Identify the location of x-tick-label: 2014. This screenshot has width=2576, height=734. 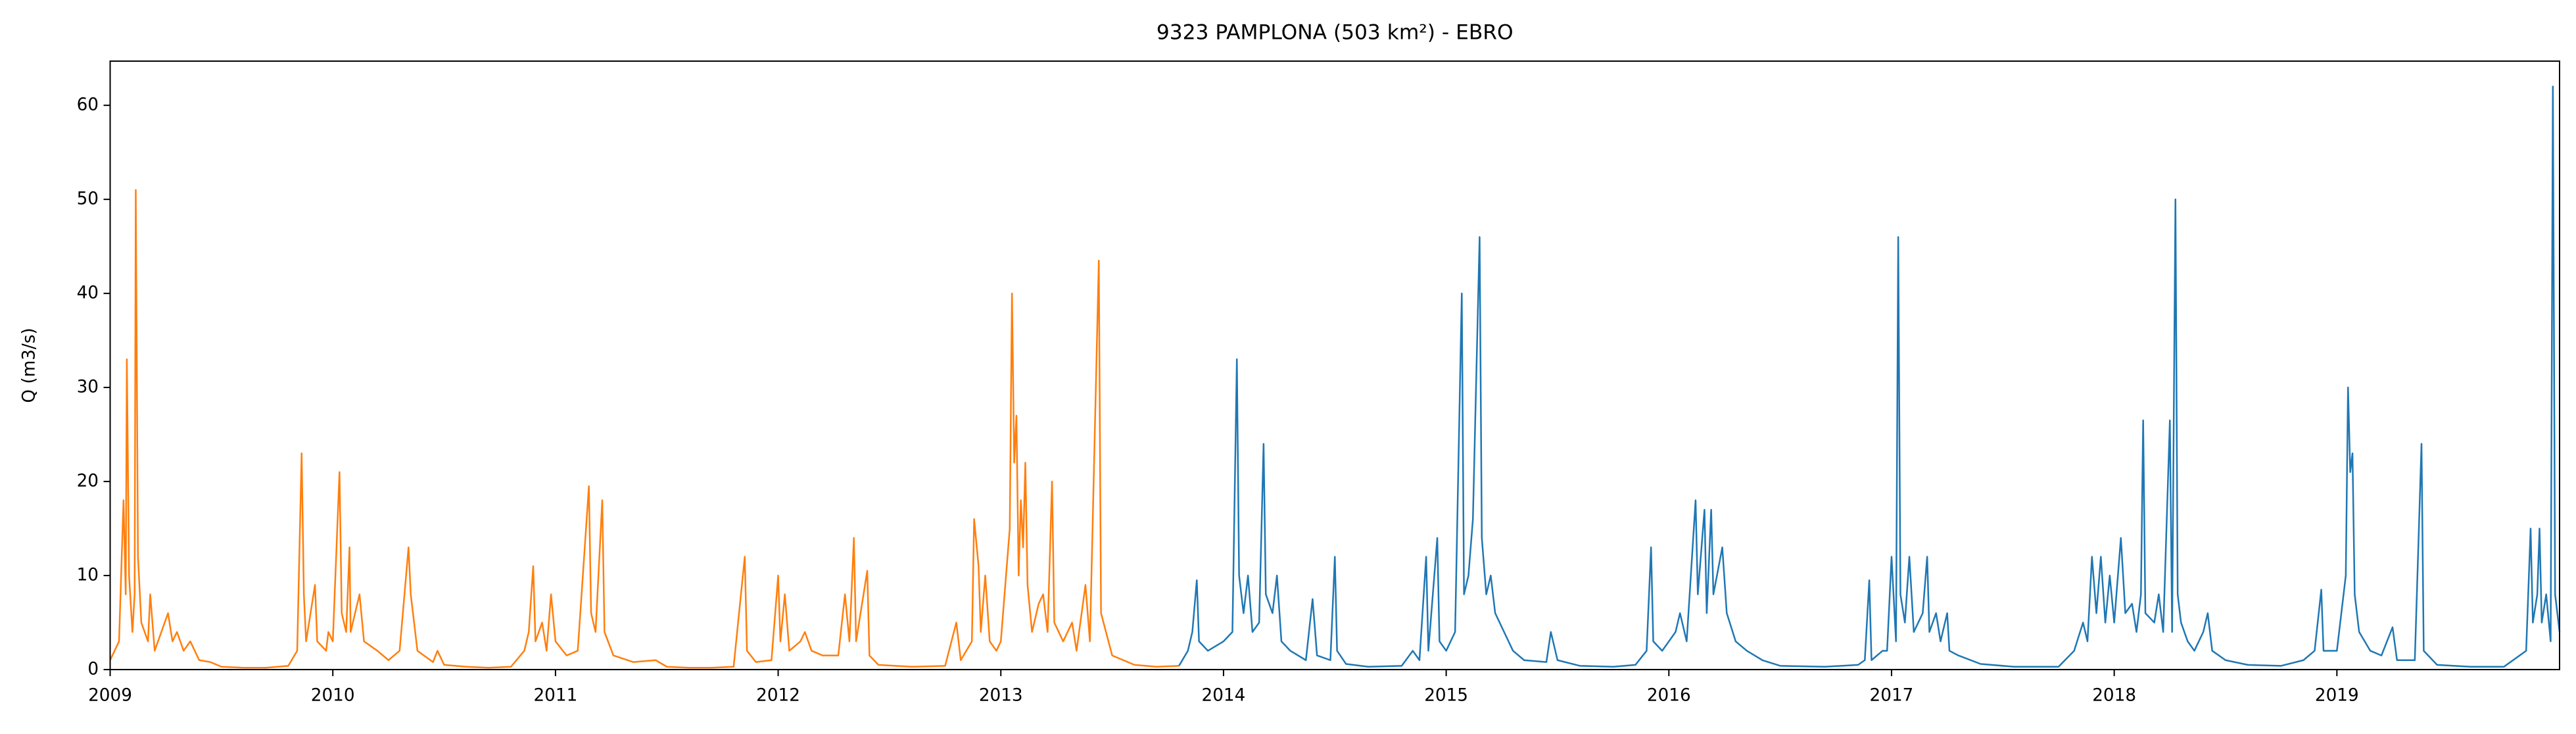
(1224, 696).